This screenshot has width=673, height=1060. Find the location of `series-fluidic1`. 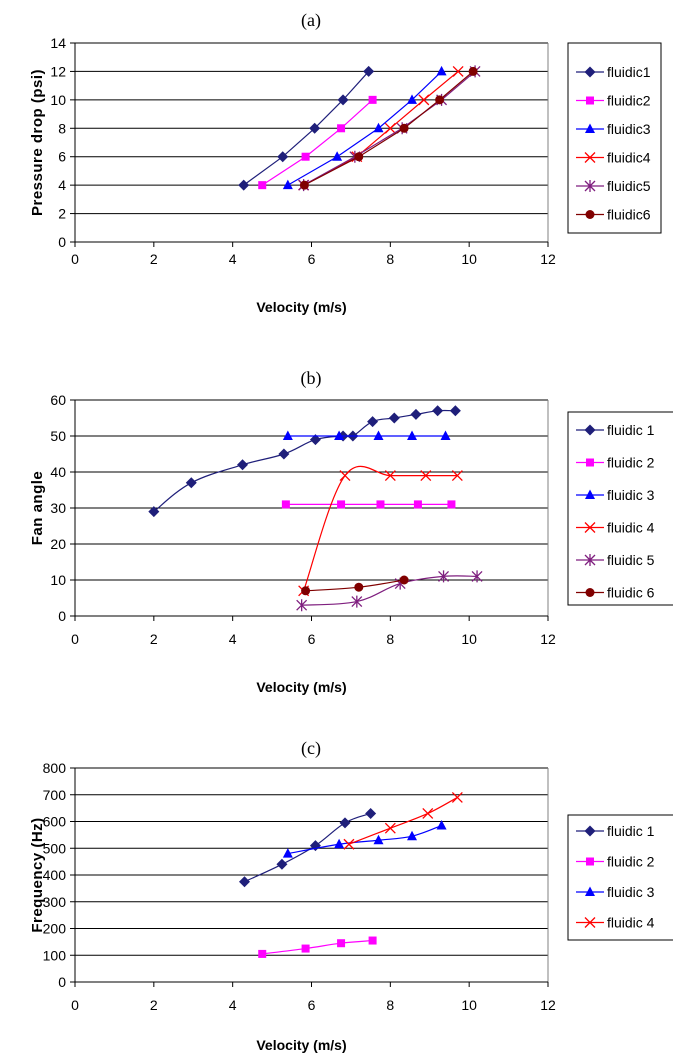

series-fluidic1 is located at coordinates (306, 128).